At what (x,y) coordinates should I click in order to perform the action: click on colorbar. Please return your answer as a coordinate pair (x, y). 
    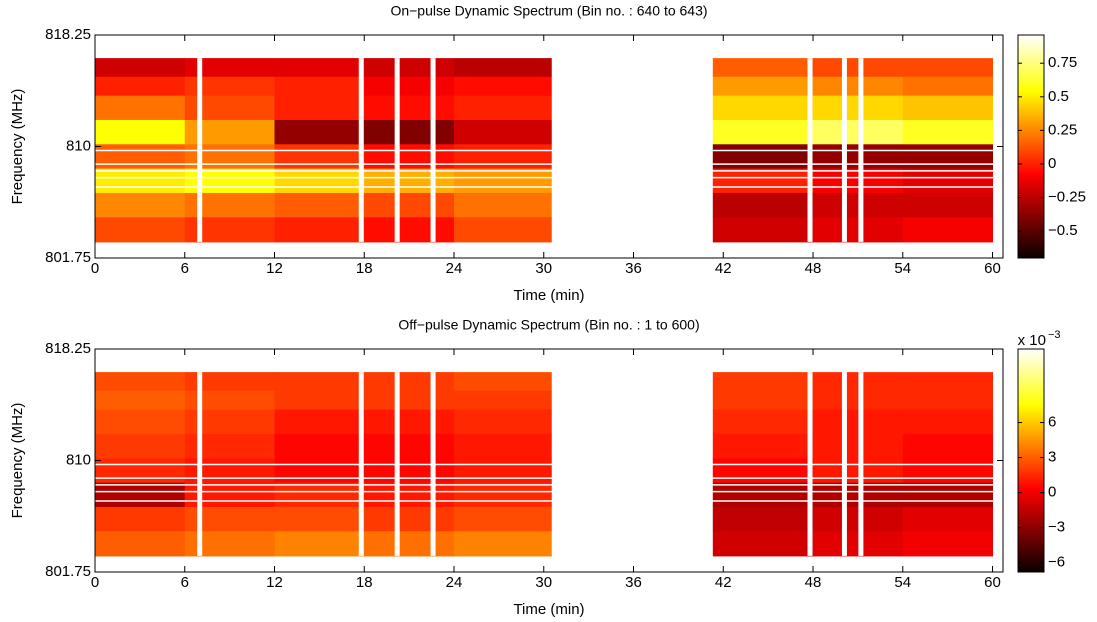
    Looking at the image, I should click on (1031, 460).